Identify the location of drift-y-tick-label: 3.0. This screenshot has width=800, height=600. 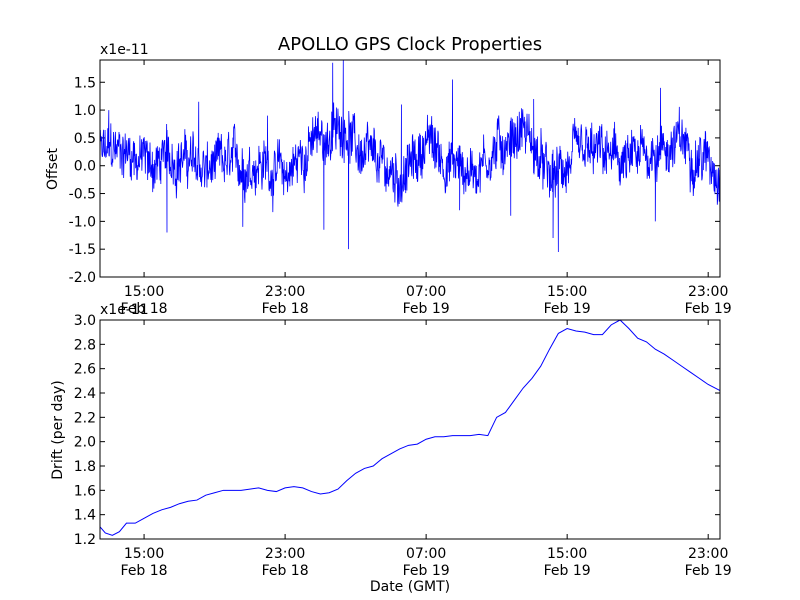
(85, 321).